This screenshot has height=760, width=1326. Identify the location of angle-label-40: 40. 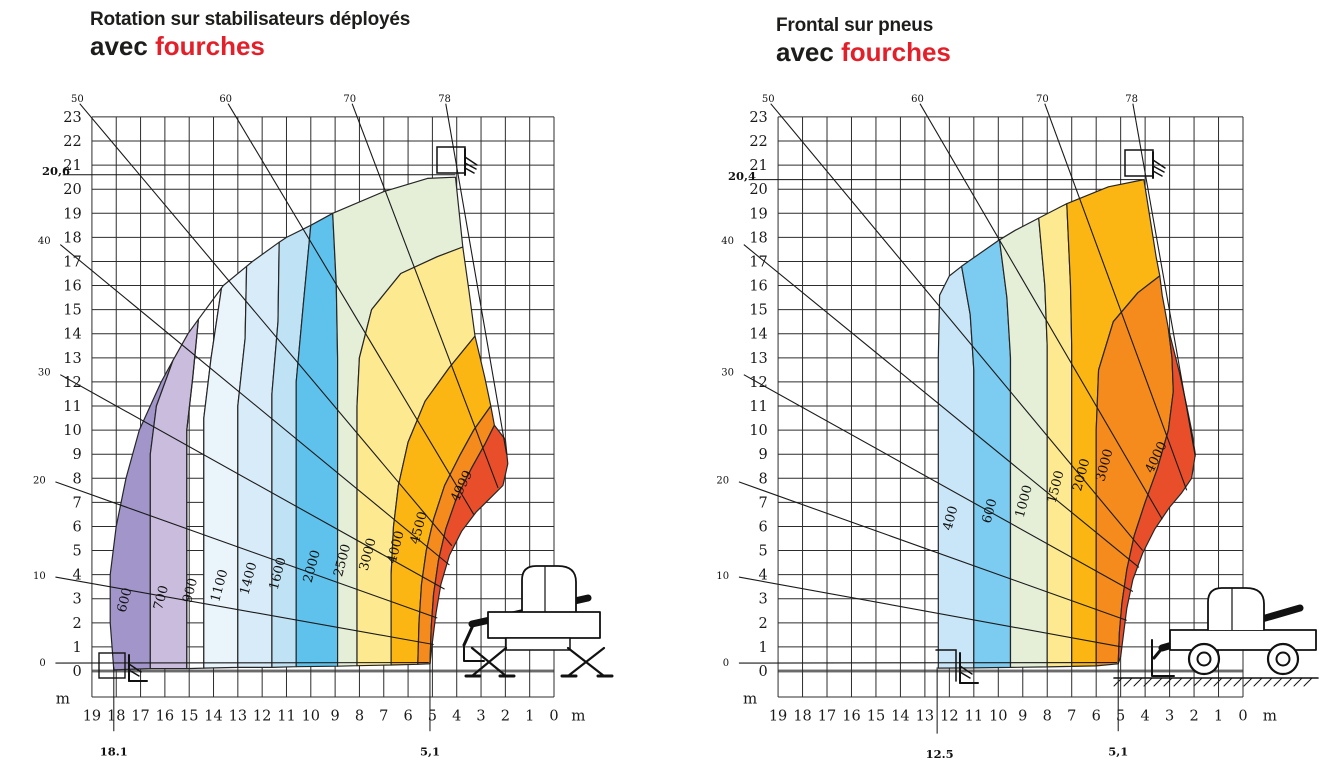
(727, 241).